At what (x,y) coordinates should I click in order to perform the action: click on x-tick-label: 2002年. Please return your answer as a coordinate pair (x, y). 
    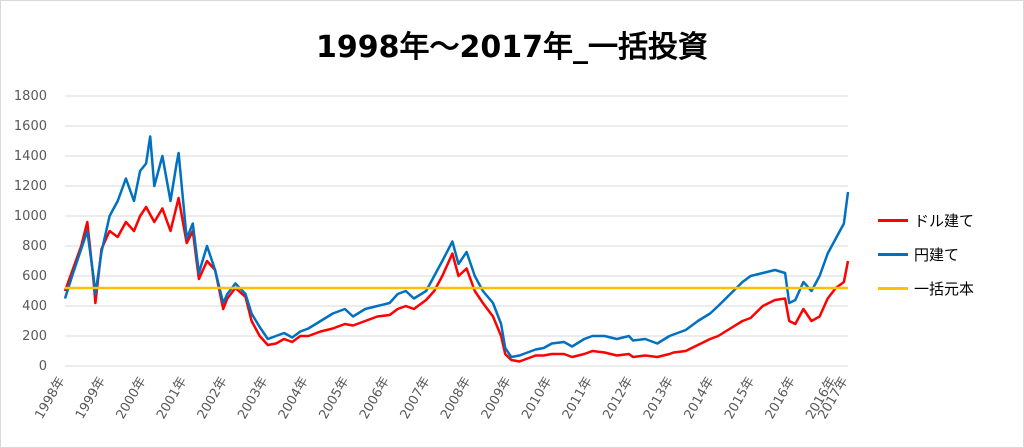
    Looking at the image, I should click on (213, 398).